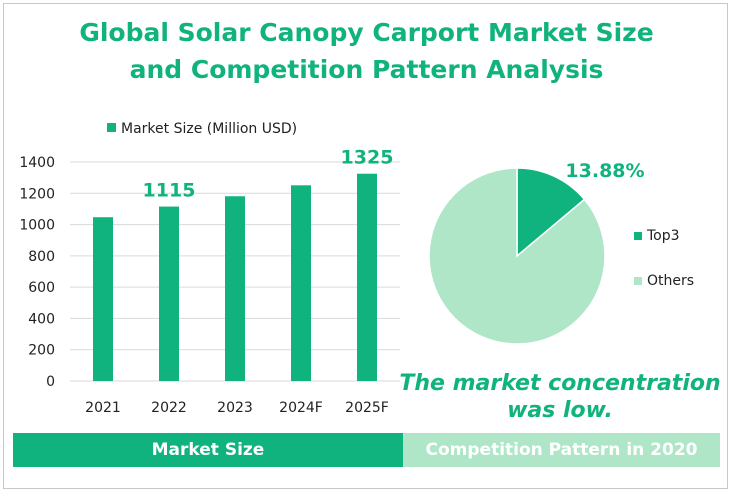  Describe the element at coordinates (37, 163) in the screenshot. I see `y-tick-label: 1400` at that location.